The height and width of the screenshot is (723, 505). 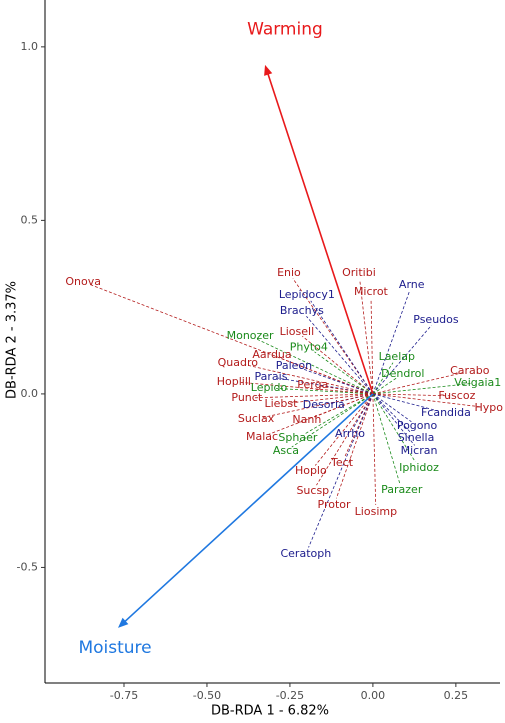 What do you see at coordinates (246, 397) in the screenshot?
I see `species-label: Punct` at bounding box center [246, 397].